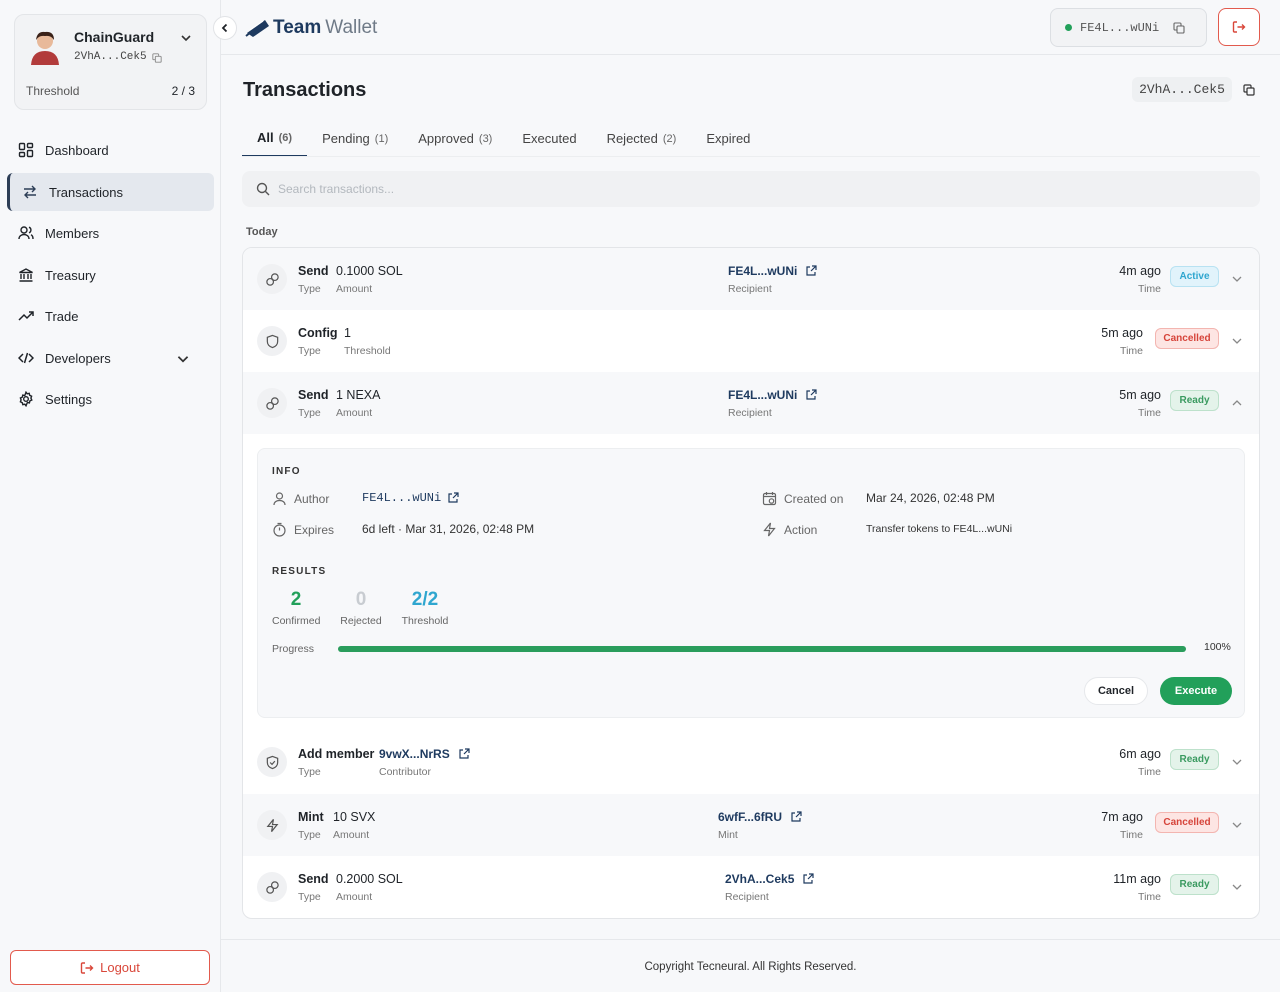 The image size is (1280, 992). I want to click on tab-count: (1), so click(381, 138).